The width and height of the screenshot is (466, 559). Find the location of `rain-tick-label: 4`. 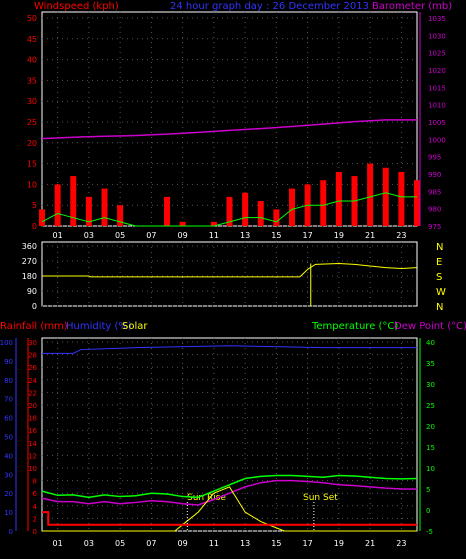

rain-tick-label: 4 is located at coordinates (35, 507).